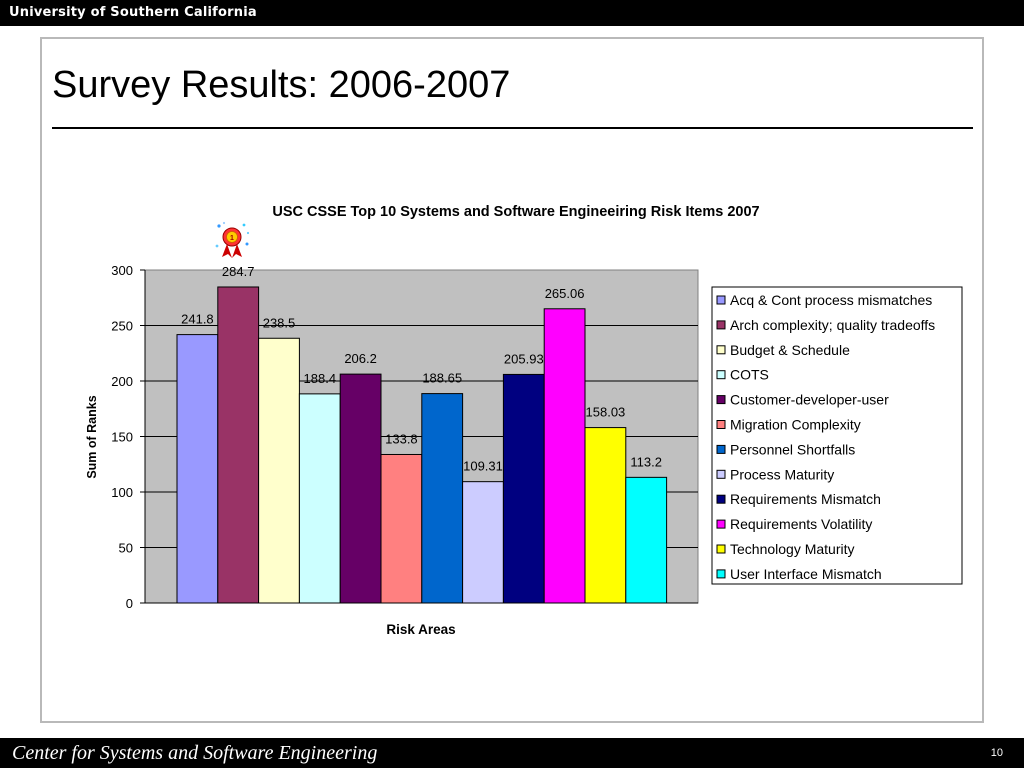 The image size is (1024, 768). I want to click on data-label: 241.8, so click(197, 319).